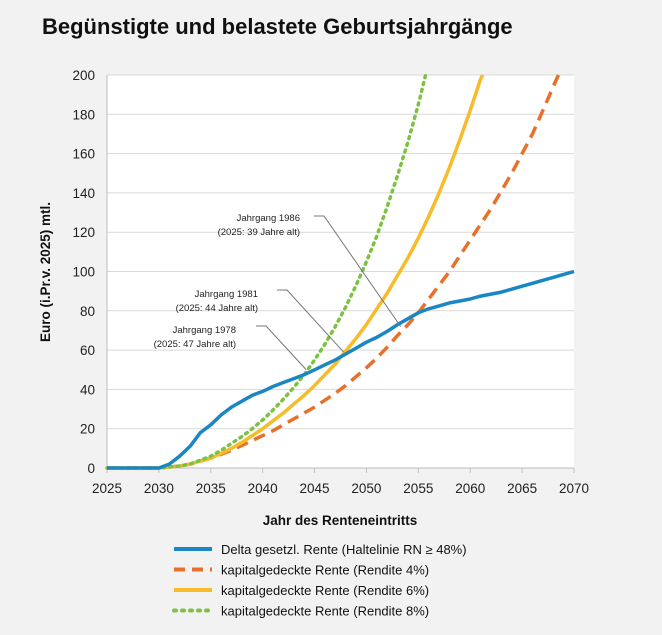 The height and width of the screenshot is (635, 662). I want to click on x-tick-label: 2040, so click(263, 488).